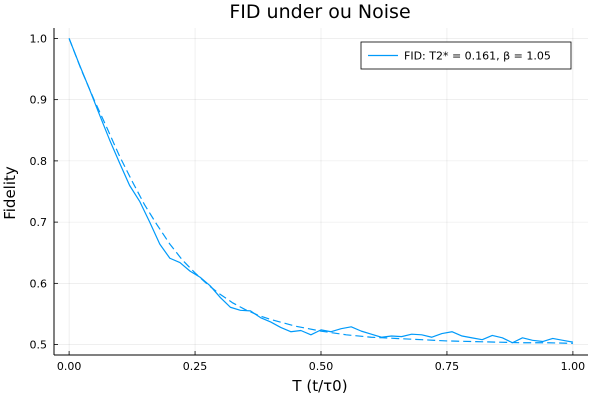 This screenshot has width=600, height=405. Describe the element at coordinates (69, 366) in the screenshot. I see `x-tick-label: 0.00` at that location.